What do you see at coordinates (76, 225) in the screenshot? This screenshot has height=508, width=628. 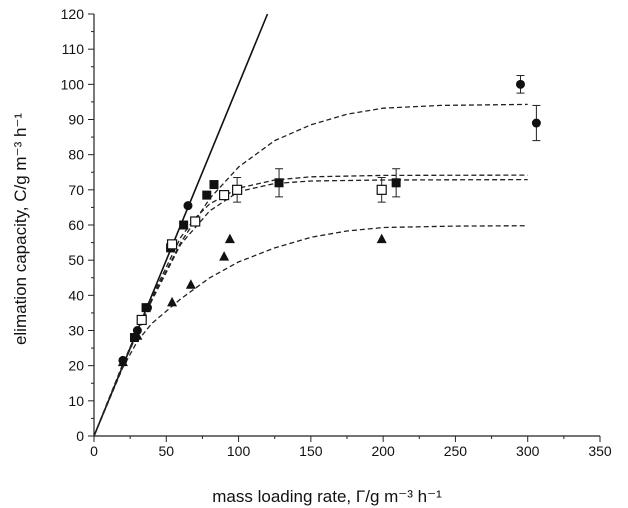 I see `y-tick-label: 60` at bounding box center [76, 225].